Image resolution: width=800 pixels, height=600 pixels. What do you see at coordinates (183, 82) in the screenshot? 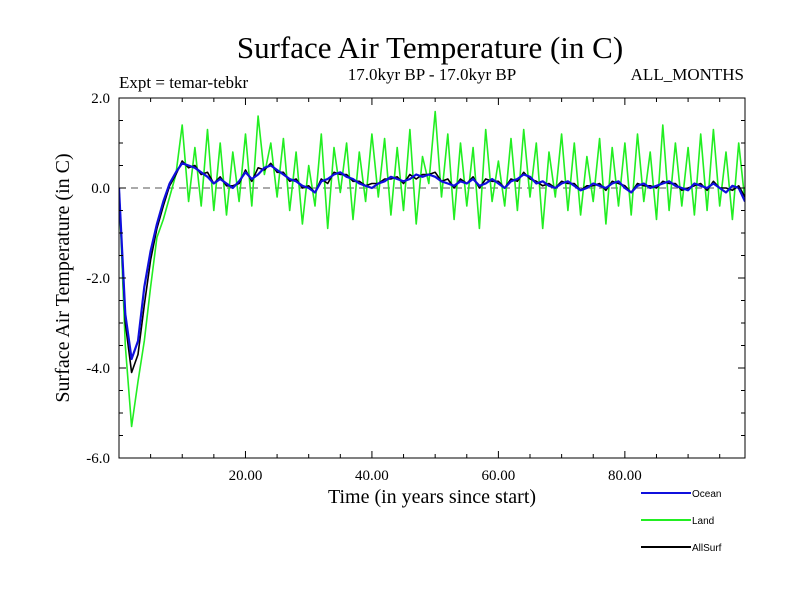
I see `chart-subtitle-left: Expt = temar-tebkr` at bounding box center [183, 82].